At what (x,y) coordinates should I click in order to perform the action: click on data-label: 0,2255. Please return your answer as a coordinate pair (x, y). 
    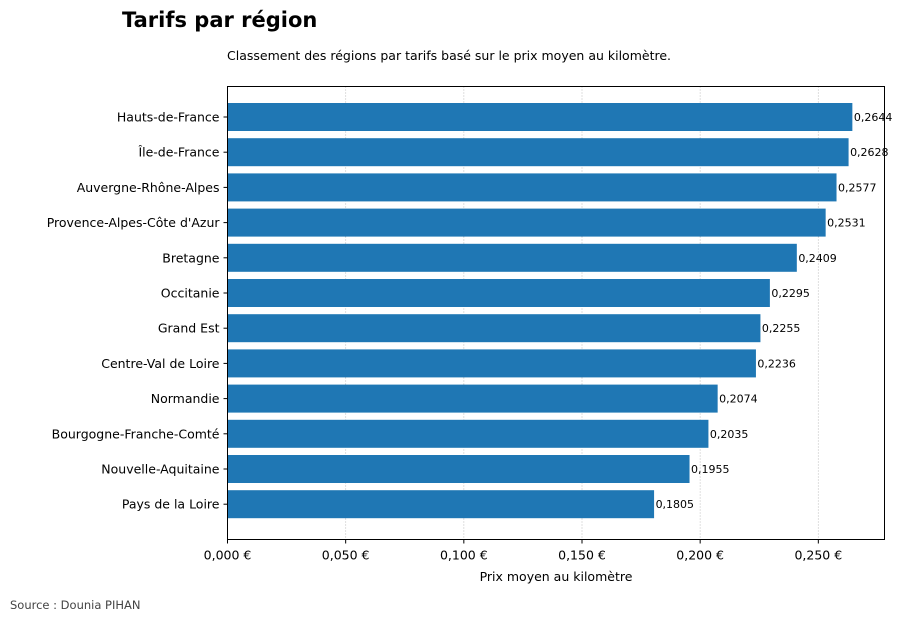
    Looking at the image, I should click on (781, 328).